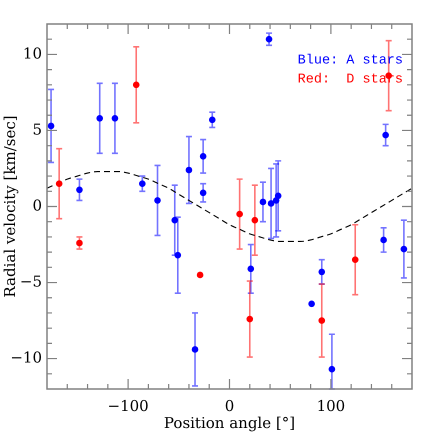  What do you see at coordinates (31, 281) in the screenshot?
I see `y-tick-label: −5` at bounding box center [31, 281].